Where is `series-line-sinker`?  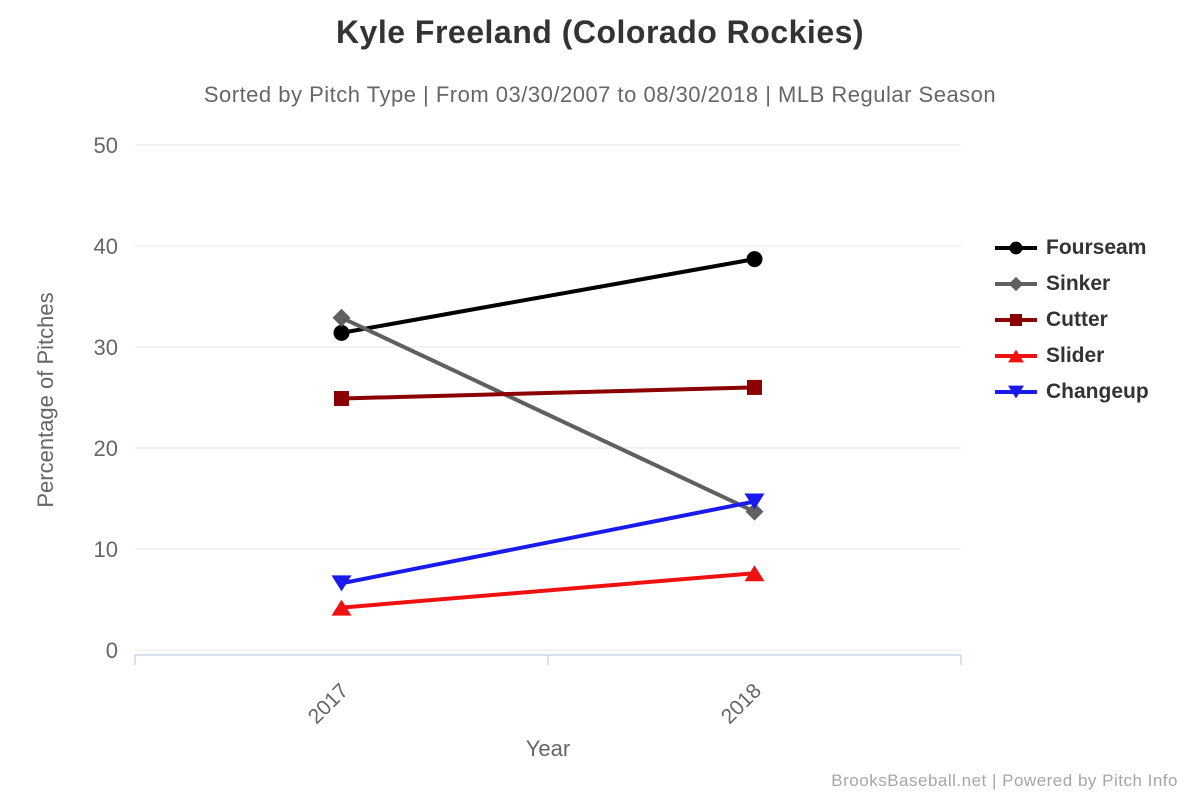
series-line-sinker is located at coordinates (548, 414).